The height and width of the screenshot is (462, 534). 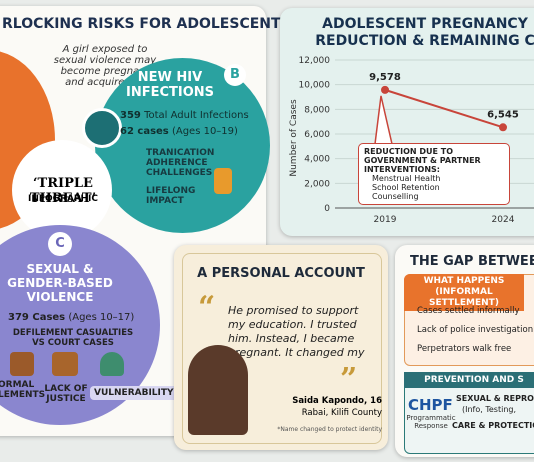 What do you see at coordinates (317, 160) in the screenshot?
I see `y-tick-label: 4,000` at bounding box center [317, 160].